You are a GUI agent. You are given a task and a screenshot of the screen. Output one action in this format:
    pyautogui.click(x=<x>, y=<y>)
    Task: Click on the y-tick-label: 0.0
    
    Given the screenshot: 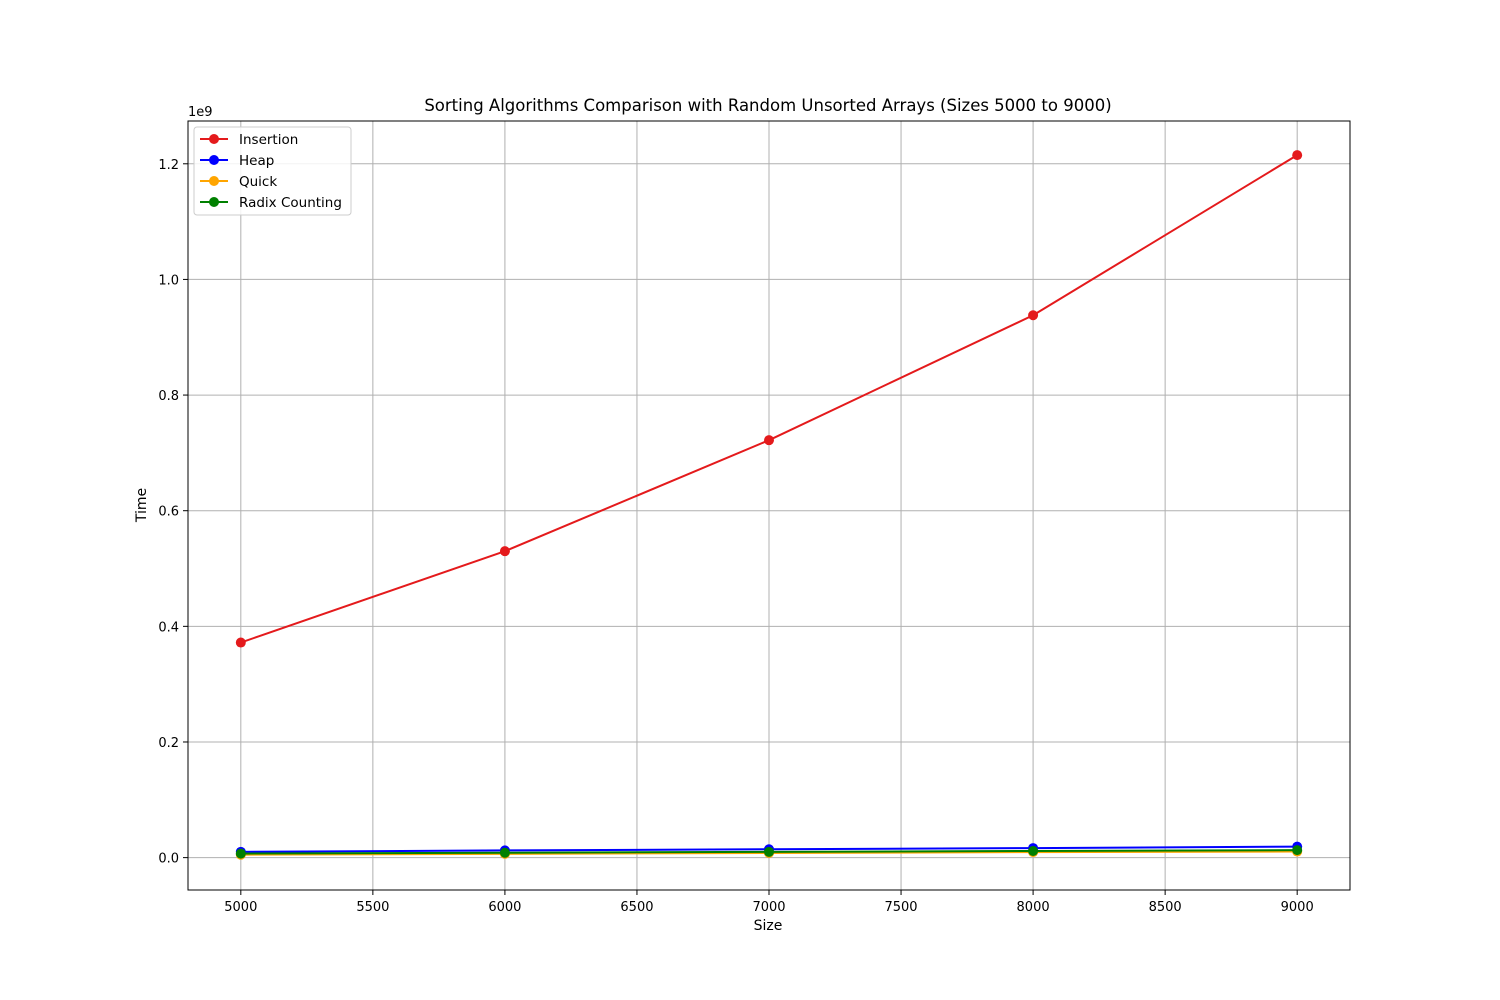 What is the action you would take?
    pyautogui.click(x=168, y=859)
    